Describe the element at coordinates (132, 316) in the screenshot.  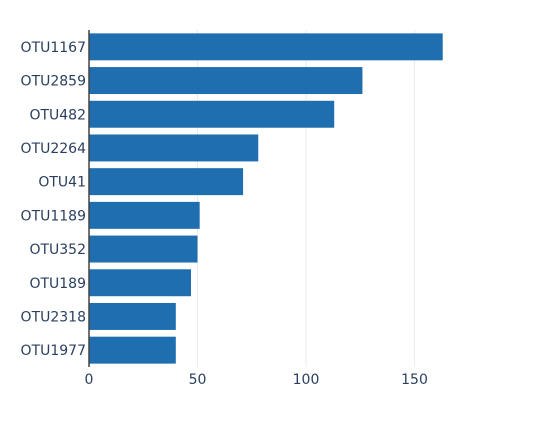
I see `bar-otu2318` at that location.